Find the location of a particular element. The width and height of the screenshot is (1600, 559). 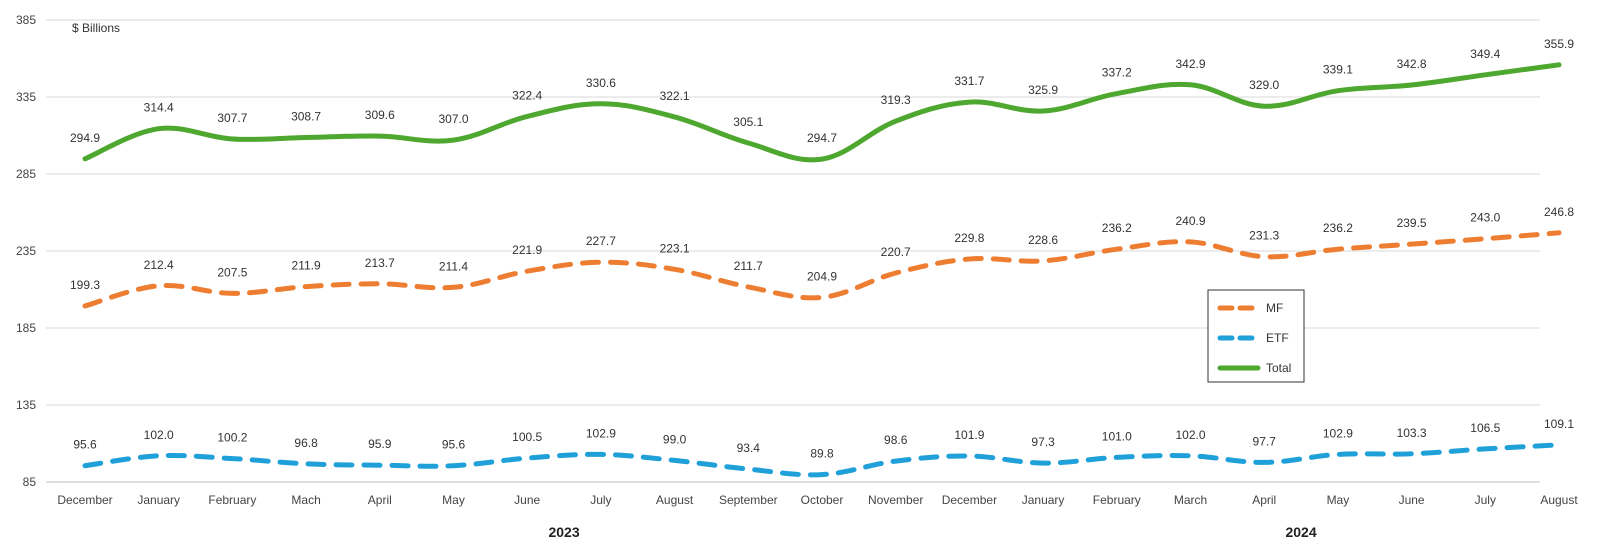

y-tick-label: 235 is located at coordinates (26, 251).